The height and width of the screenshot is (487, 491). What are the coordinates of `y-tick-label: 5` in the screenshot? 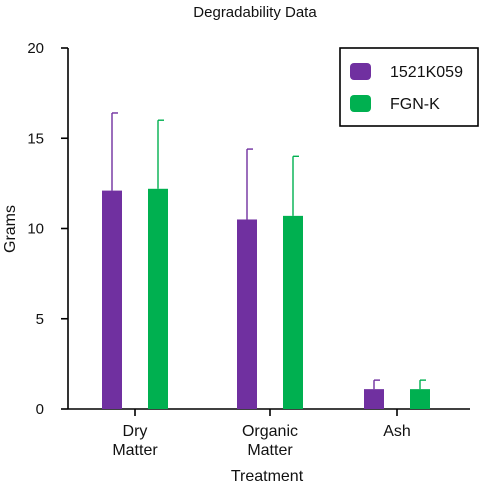 It's located at (40, 319).